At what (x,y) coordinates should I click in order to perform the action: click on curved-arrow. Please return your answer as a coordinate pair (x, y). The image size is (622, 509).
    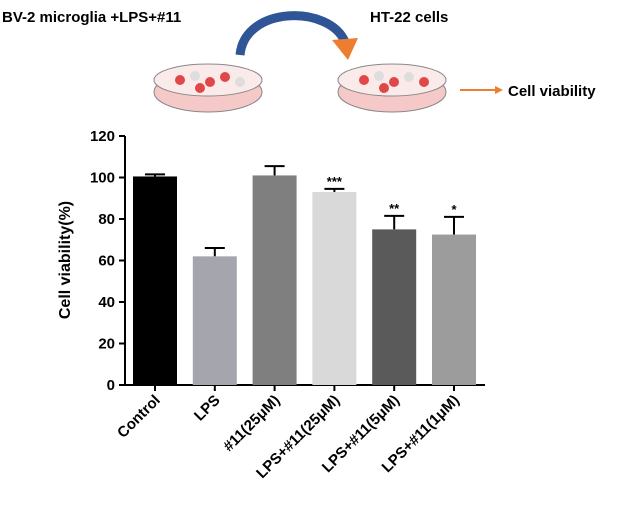
    Looking at the image, I should click on (292, 33).